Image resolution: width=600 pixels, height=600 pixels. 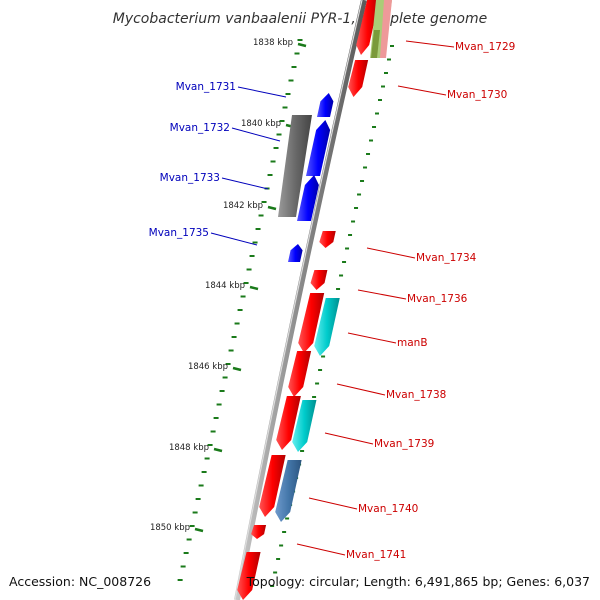 What do you see at coordinates (404, 444) in the screenshot?
I see `gene-label-forward: Mvan_1739` at bounding box center [404, 444].